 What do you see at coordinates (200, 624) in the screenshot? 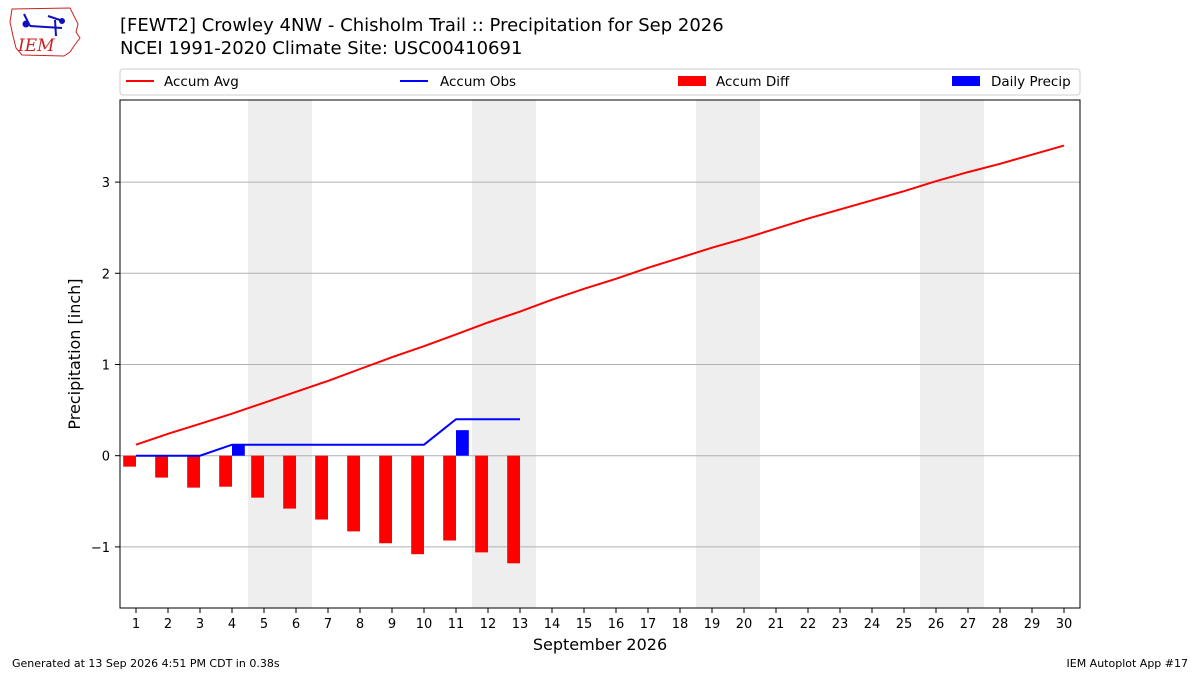
I see `x-tick-label-3: 3` at bounding box center [200, 624].